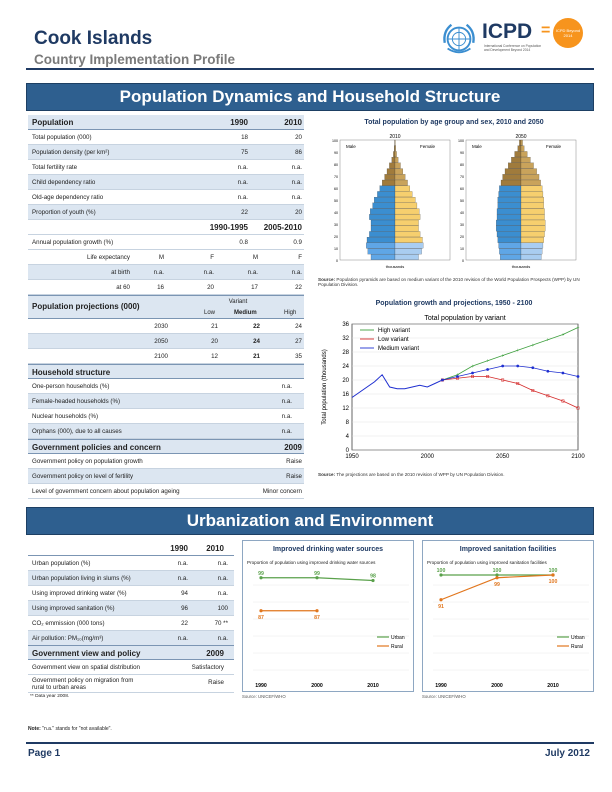 The width and height of the screenshot is (612, 792). I want to click on household-header-row: Household structure, so click(166, 371).